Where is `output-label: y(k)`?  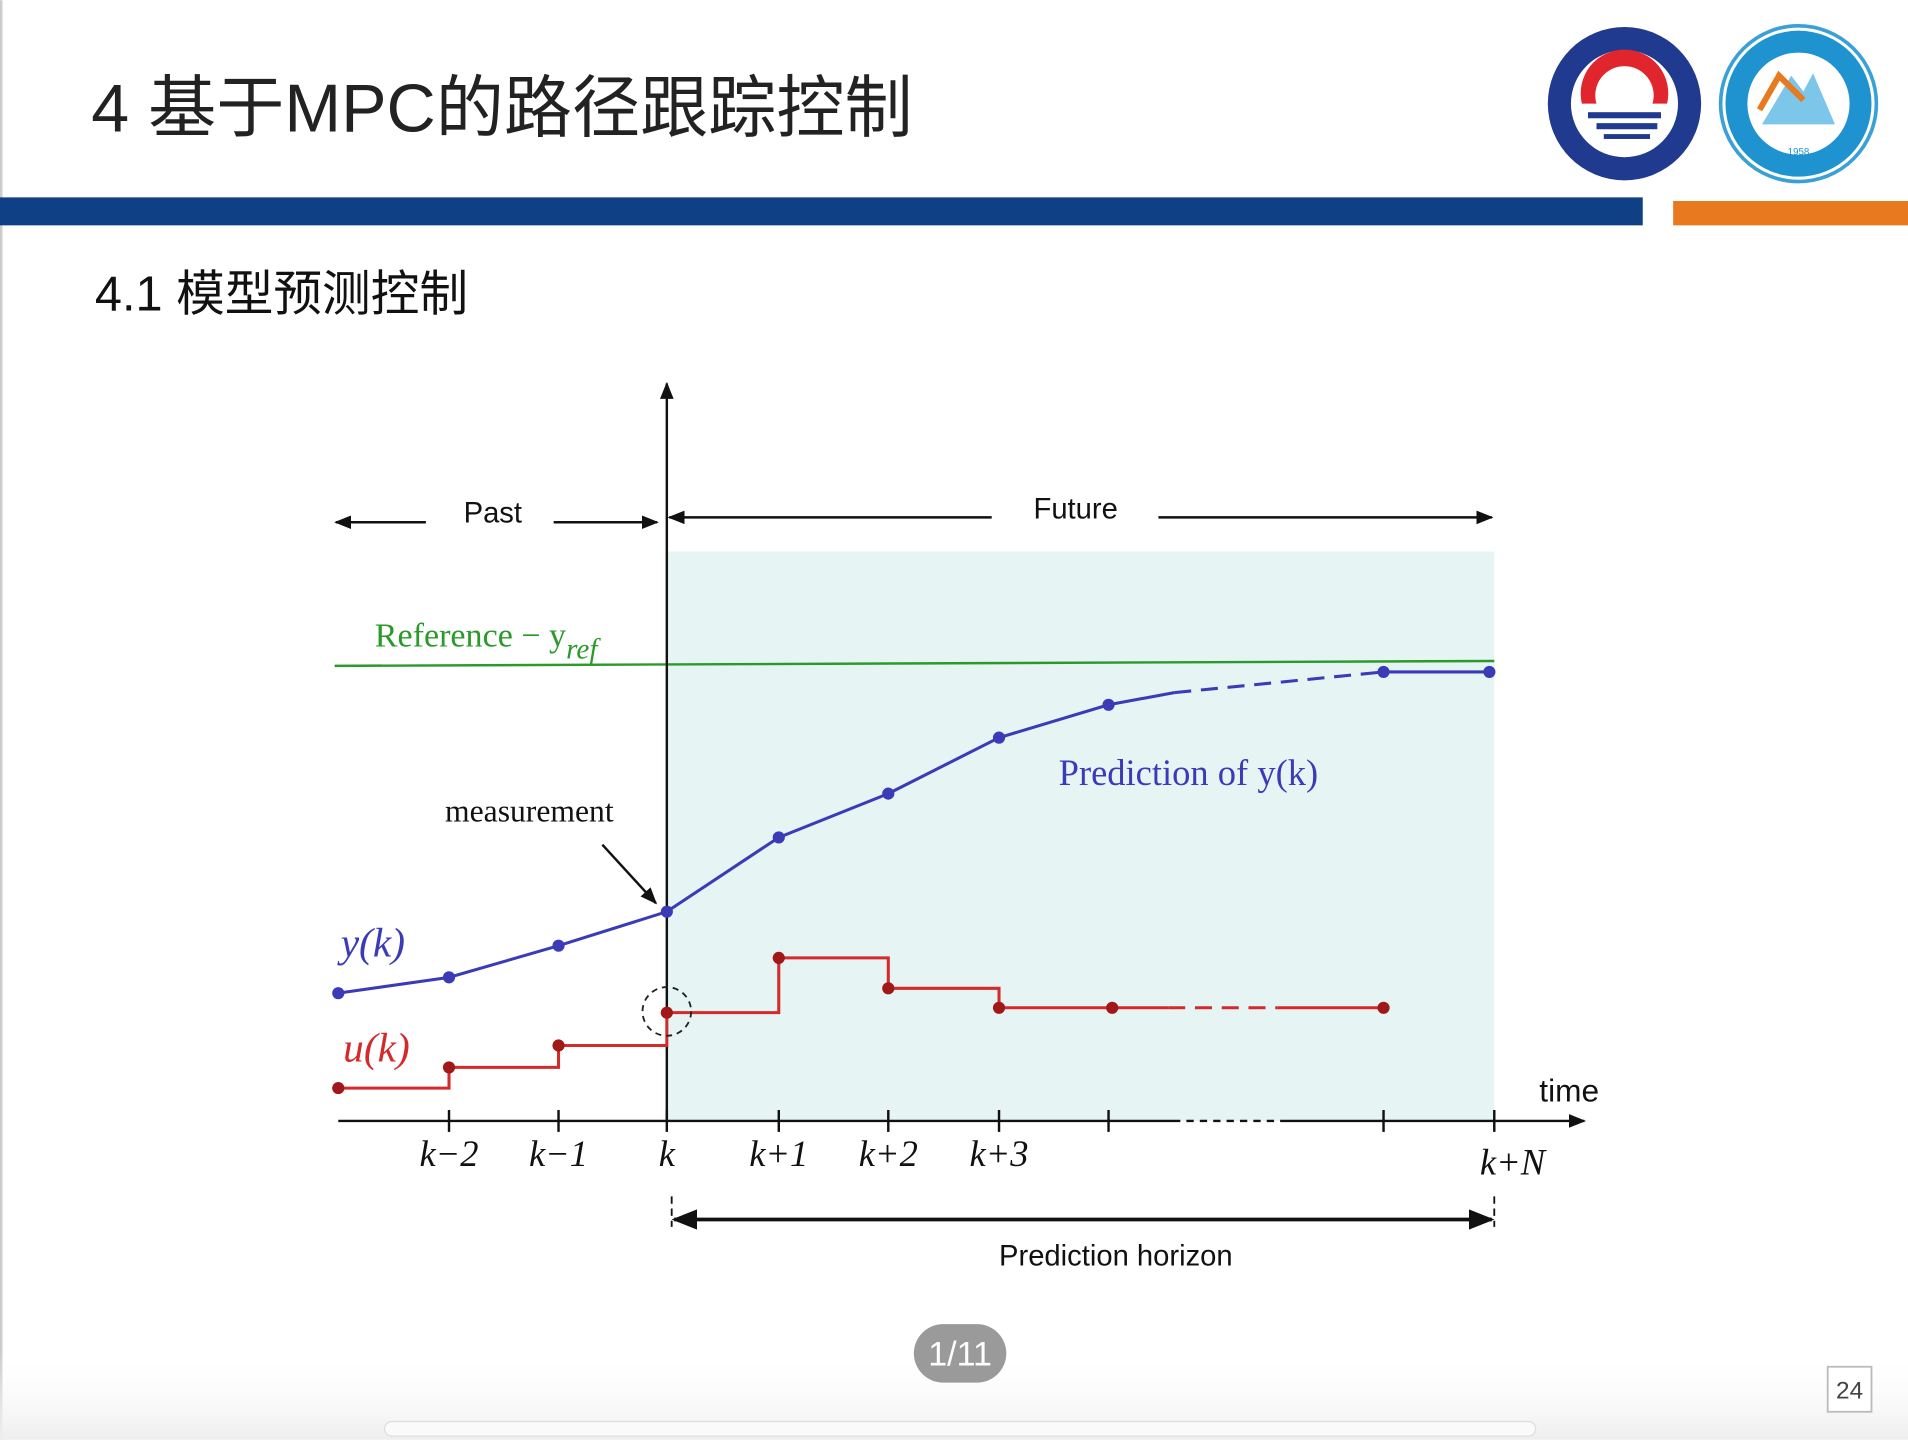
output-label: y(k) is located at coordinates (371, 943).